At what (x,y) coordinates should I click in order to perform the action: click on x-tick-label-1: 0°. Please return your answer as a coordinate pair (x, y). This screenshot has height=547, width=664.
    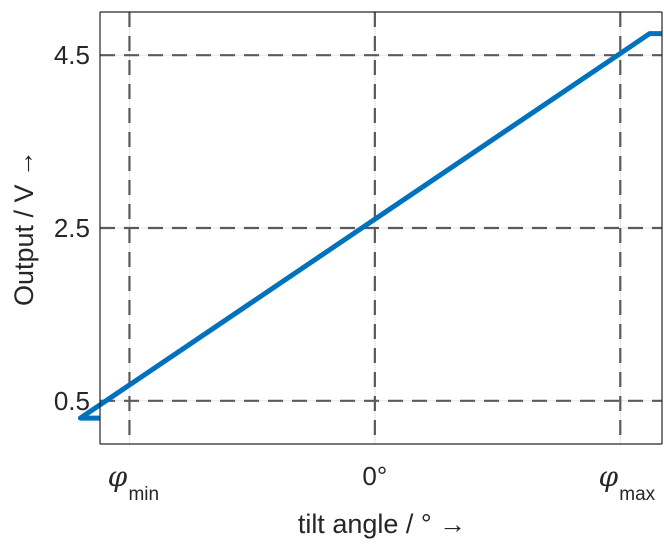
    Looking at the image, I should click on (374, 476).